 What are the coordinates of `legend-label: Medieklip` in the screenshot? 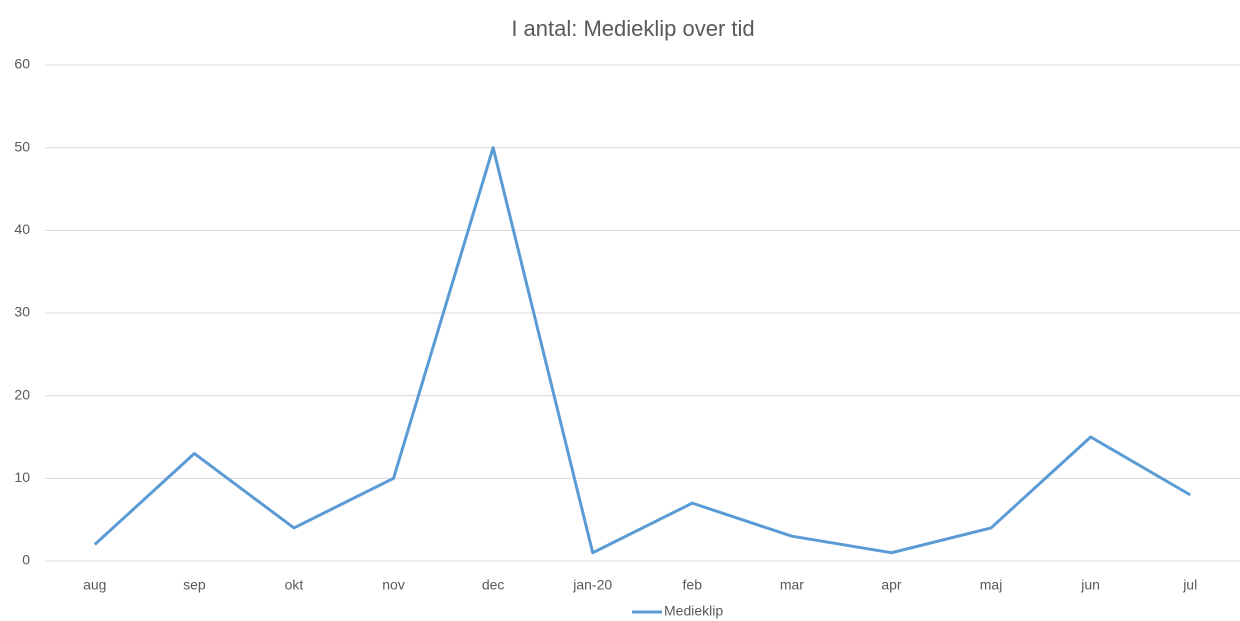 It's located at (693, 611).